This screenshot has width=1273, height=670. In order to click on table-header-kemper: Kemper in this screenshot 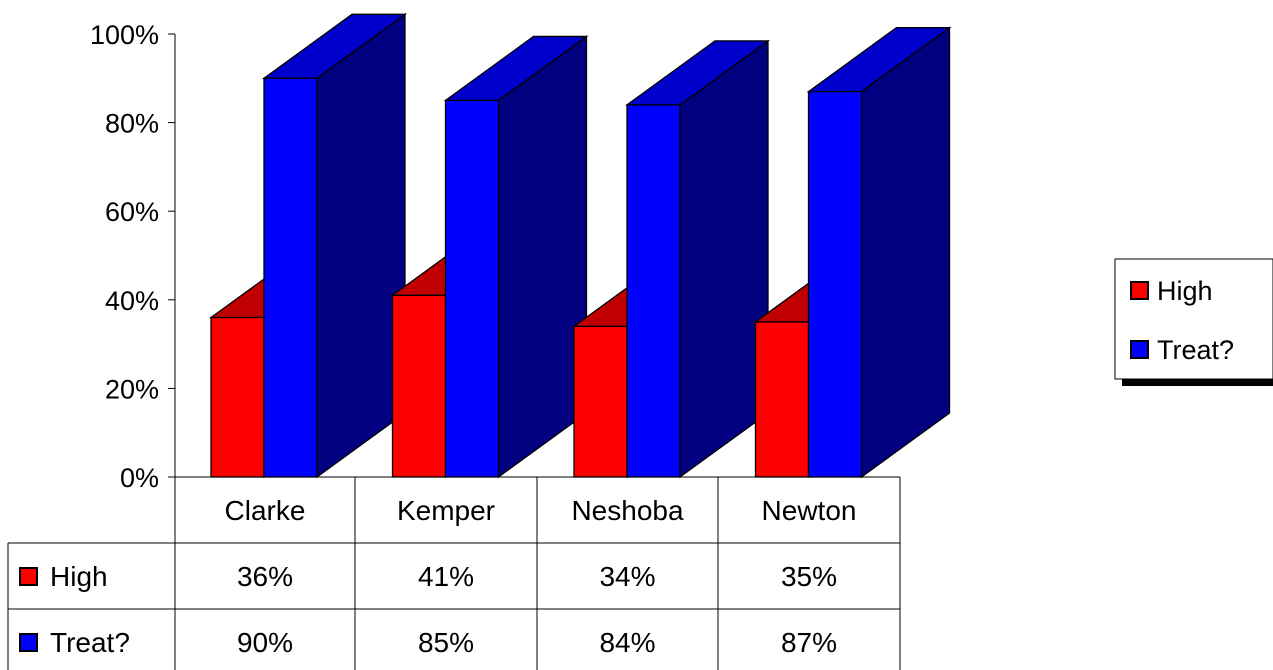, I will do `click(446, 510)`.